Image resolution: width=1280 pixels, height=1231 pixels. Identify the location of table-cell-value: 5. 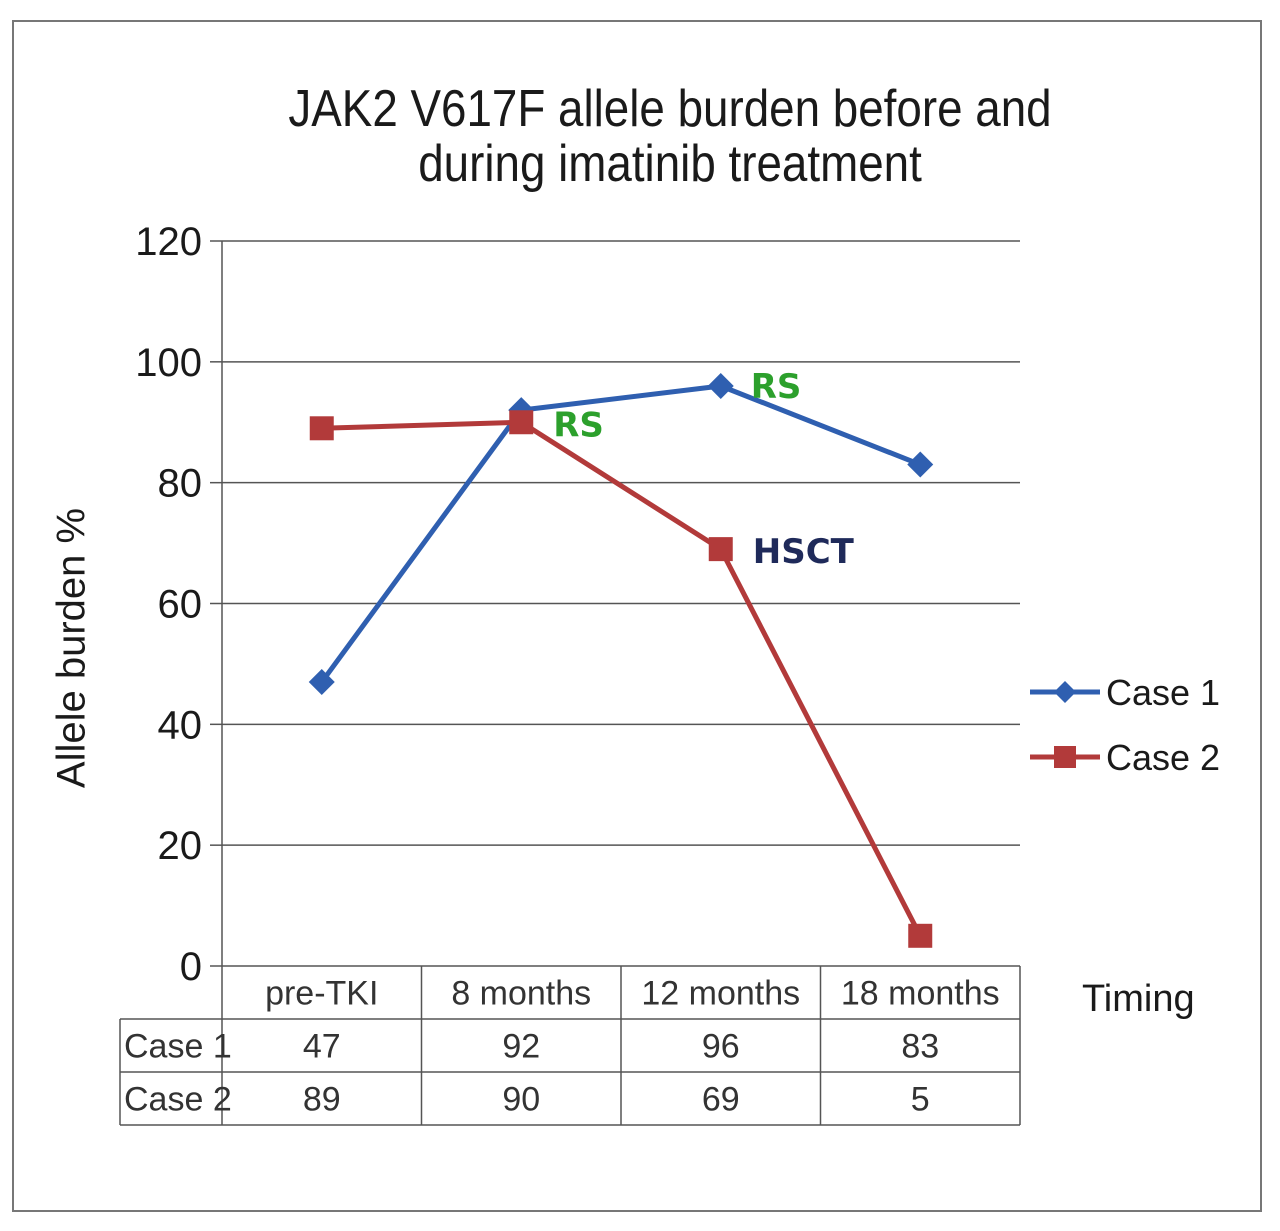
(920, 1100).